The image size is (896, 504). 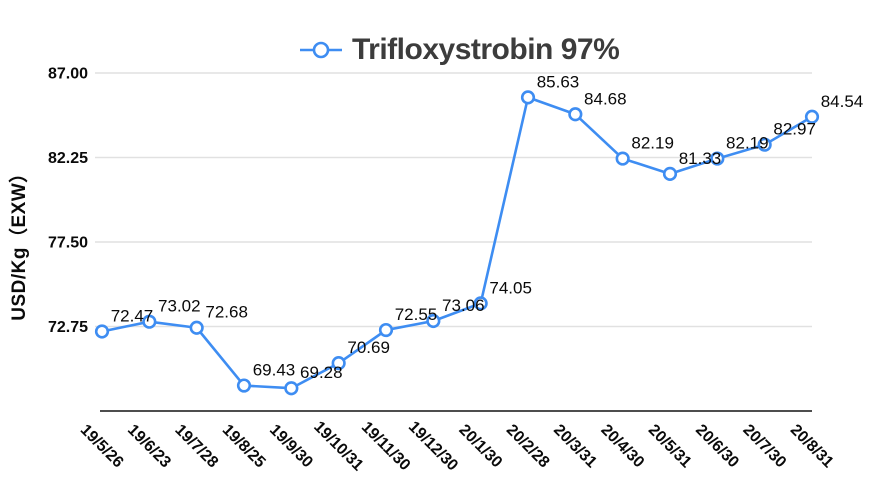 I want to click on x-axis-tick-label: 19/11/30, so click(x=386, y=447).